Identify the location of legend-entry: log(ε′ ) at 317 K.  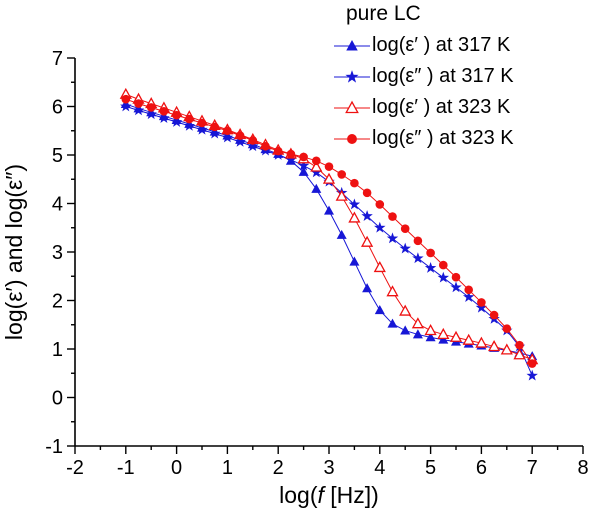
(423, 45).